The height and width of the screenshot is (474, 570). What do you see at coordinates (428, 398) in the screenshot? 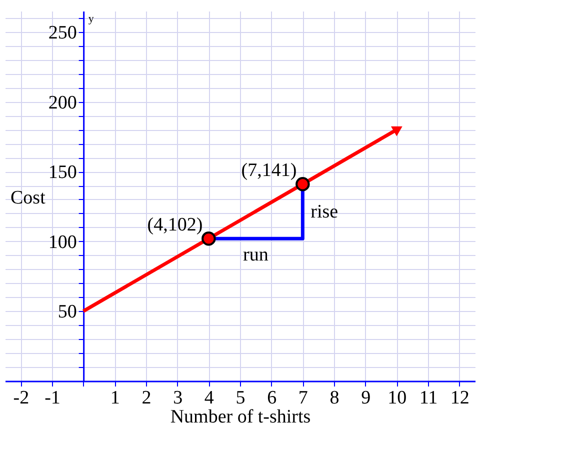
I see `x-tick-label: 11` at bounding box center [428, 398].